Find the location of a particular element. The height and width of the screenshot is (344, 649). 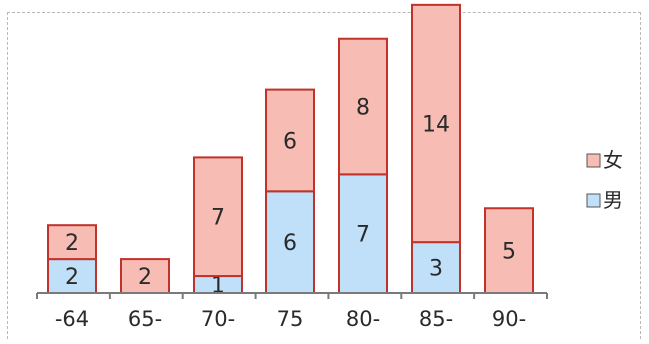

data-label: 3 is located at coordinates (436, 269).